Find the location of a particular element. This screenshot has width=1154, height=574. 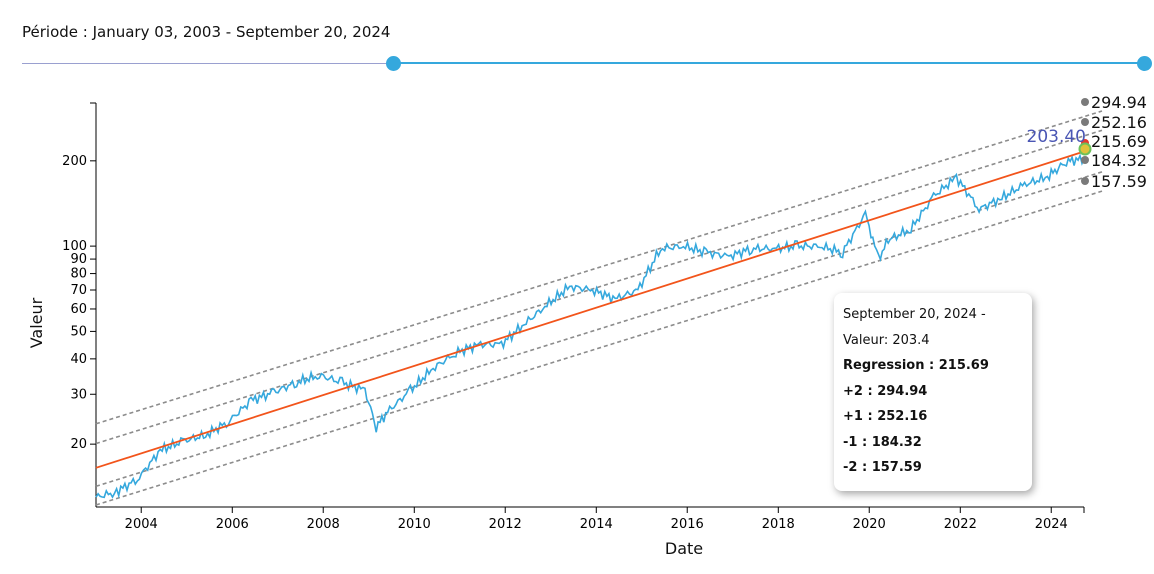

x-tick-label: 2010 is located at coordinates (414, 524).